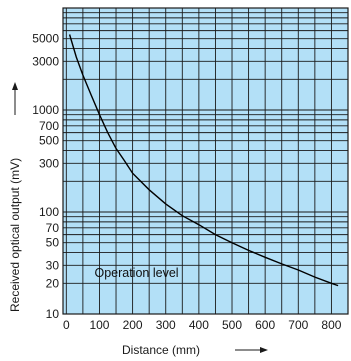 The image size is (351, 361). I want to click on y-tick-label: 500, so click(49, 141).